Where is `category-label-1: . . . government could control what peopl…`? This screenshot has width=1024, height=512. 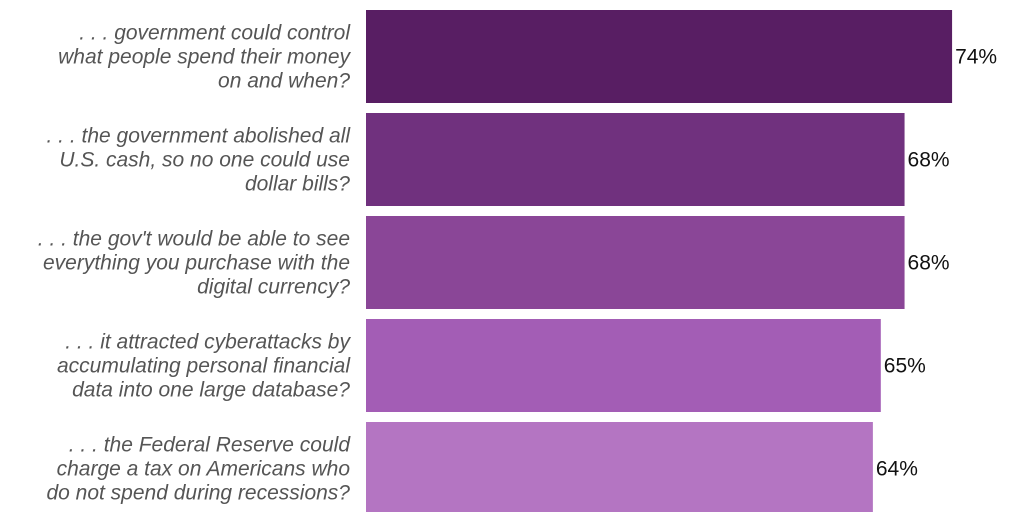 category-label-1: . . . government could control what peopl… is located at coordinates (204, 57).